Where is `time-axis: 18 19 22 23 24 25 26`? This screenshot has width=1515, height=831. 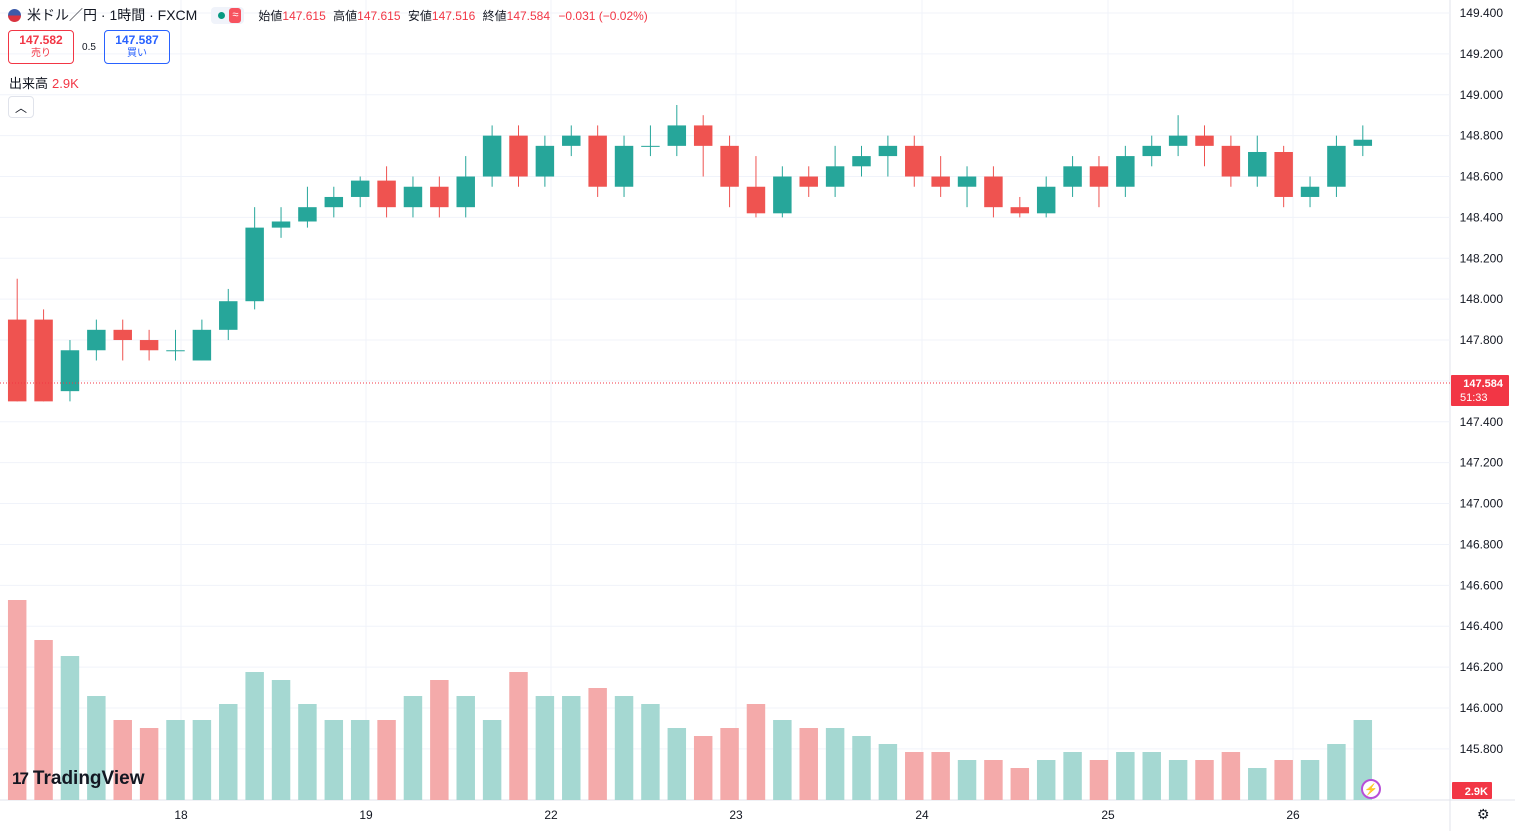 time-axis: 18 19 22 23 24 25 26 is located at coordinates (737, 815).